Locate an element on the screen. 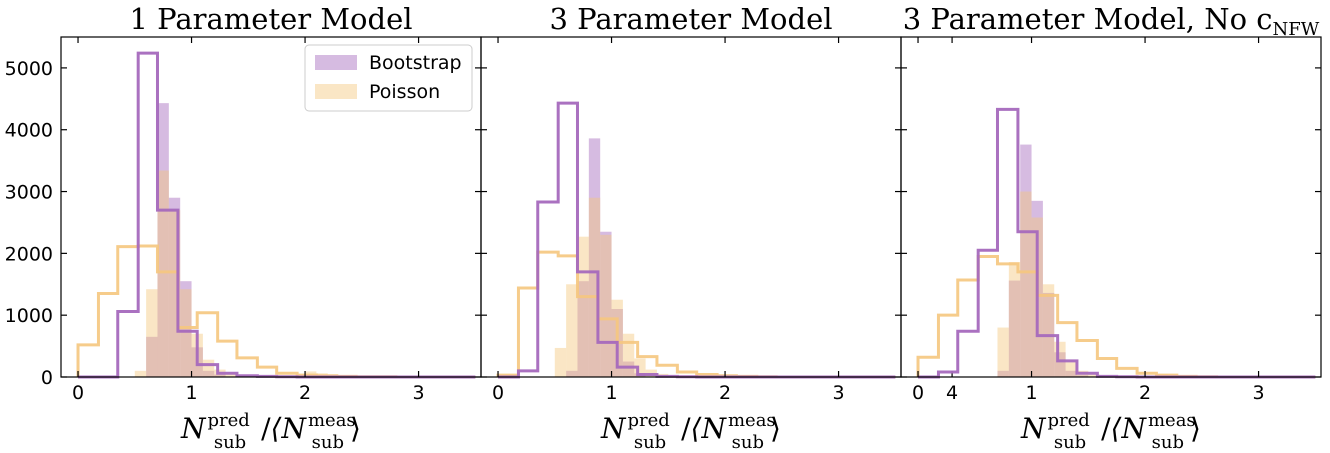  y-tick-label: 3000 is located at coordinates (29, 193).